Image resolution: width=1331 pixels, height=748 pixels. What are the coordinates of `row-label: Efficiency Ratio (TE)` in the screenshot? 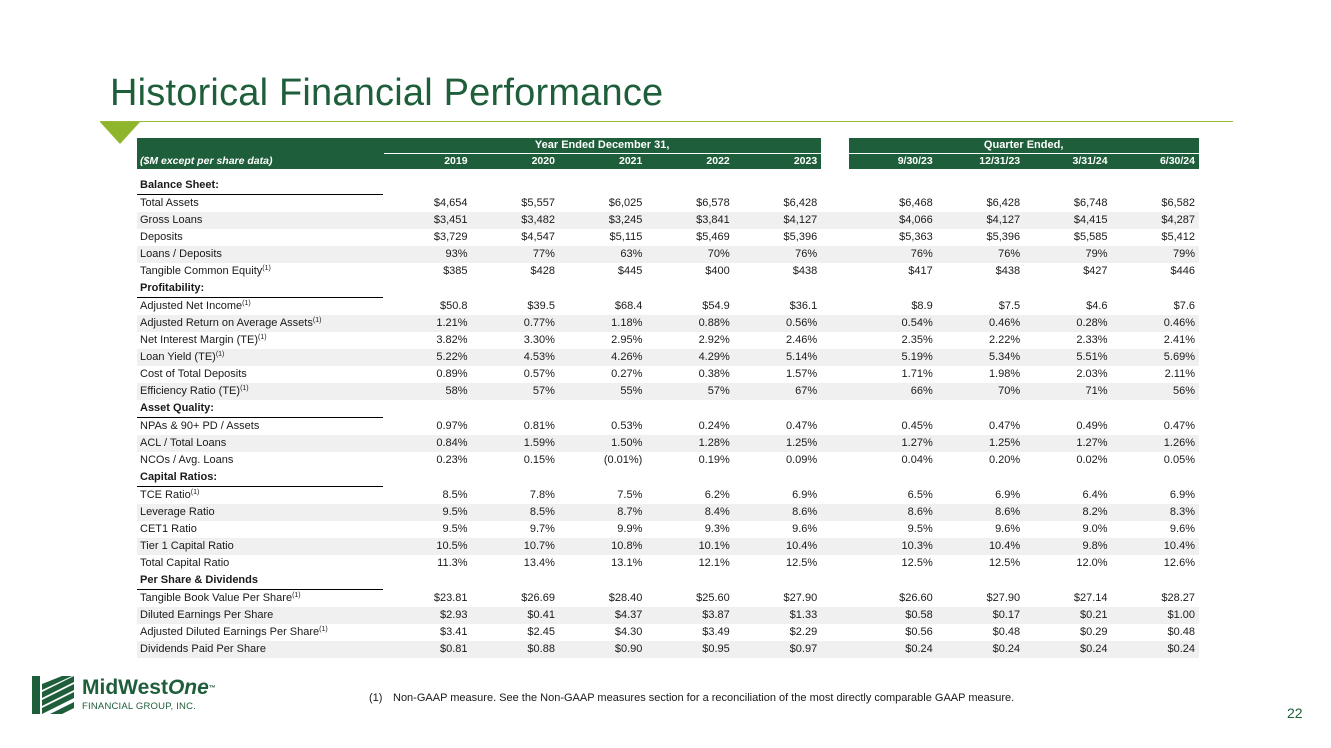 It's located at (190, 391).